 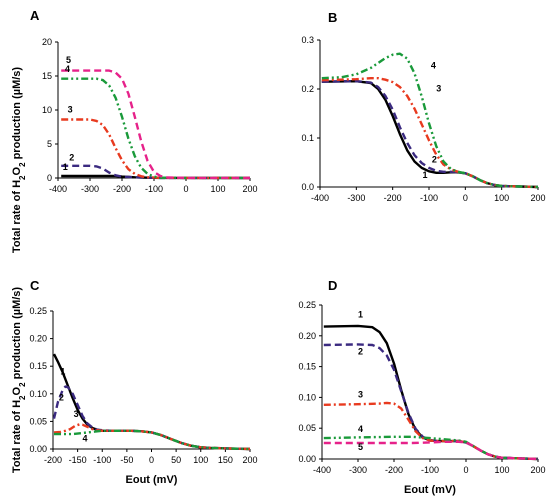 What do you see at coordinates (47, 42) in the screenshot?
I see `y-tick-label: 20` at bounding box center [47, 42].